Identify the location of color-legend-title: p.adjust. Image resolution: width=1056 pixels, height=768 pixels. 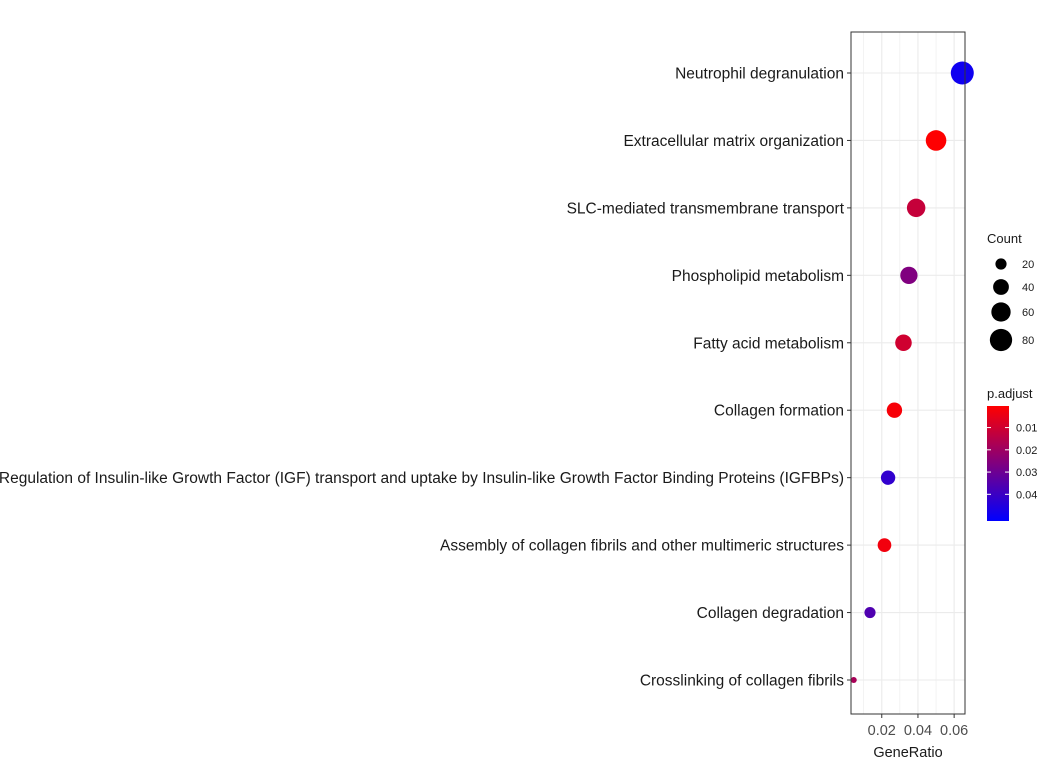
(1010, 393).